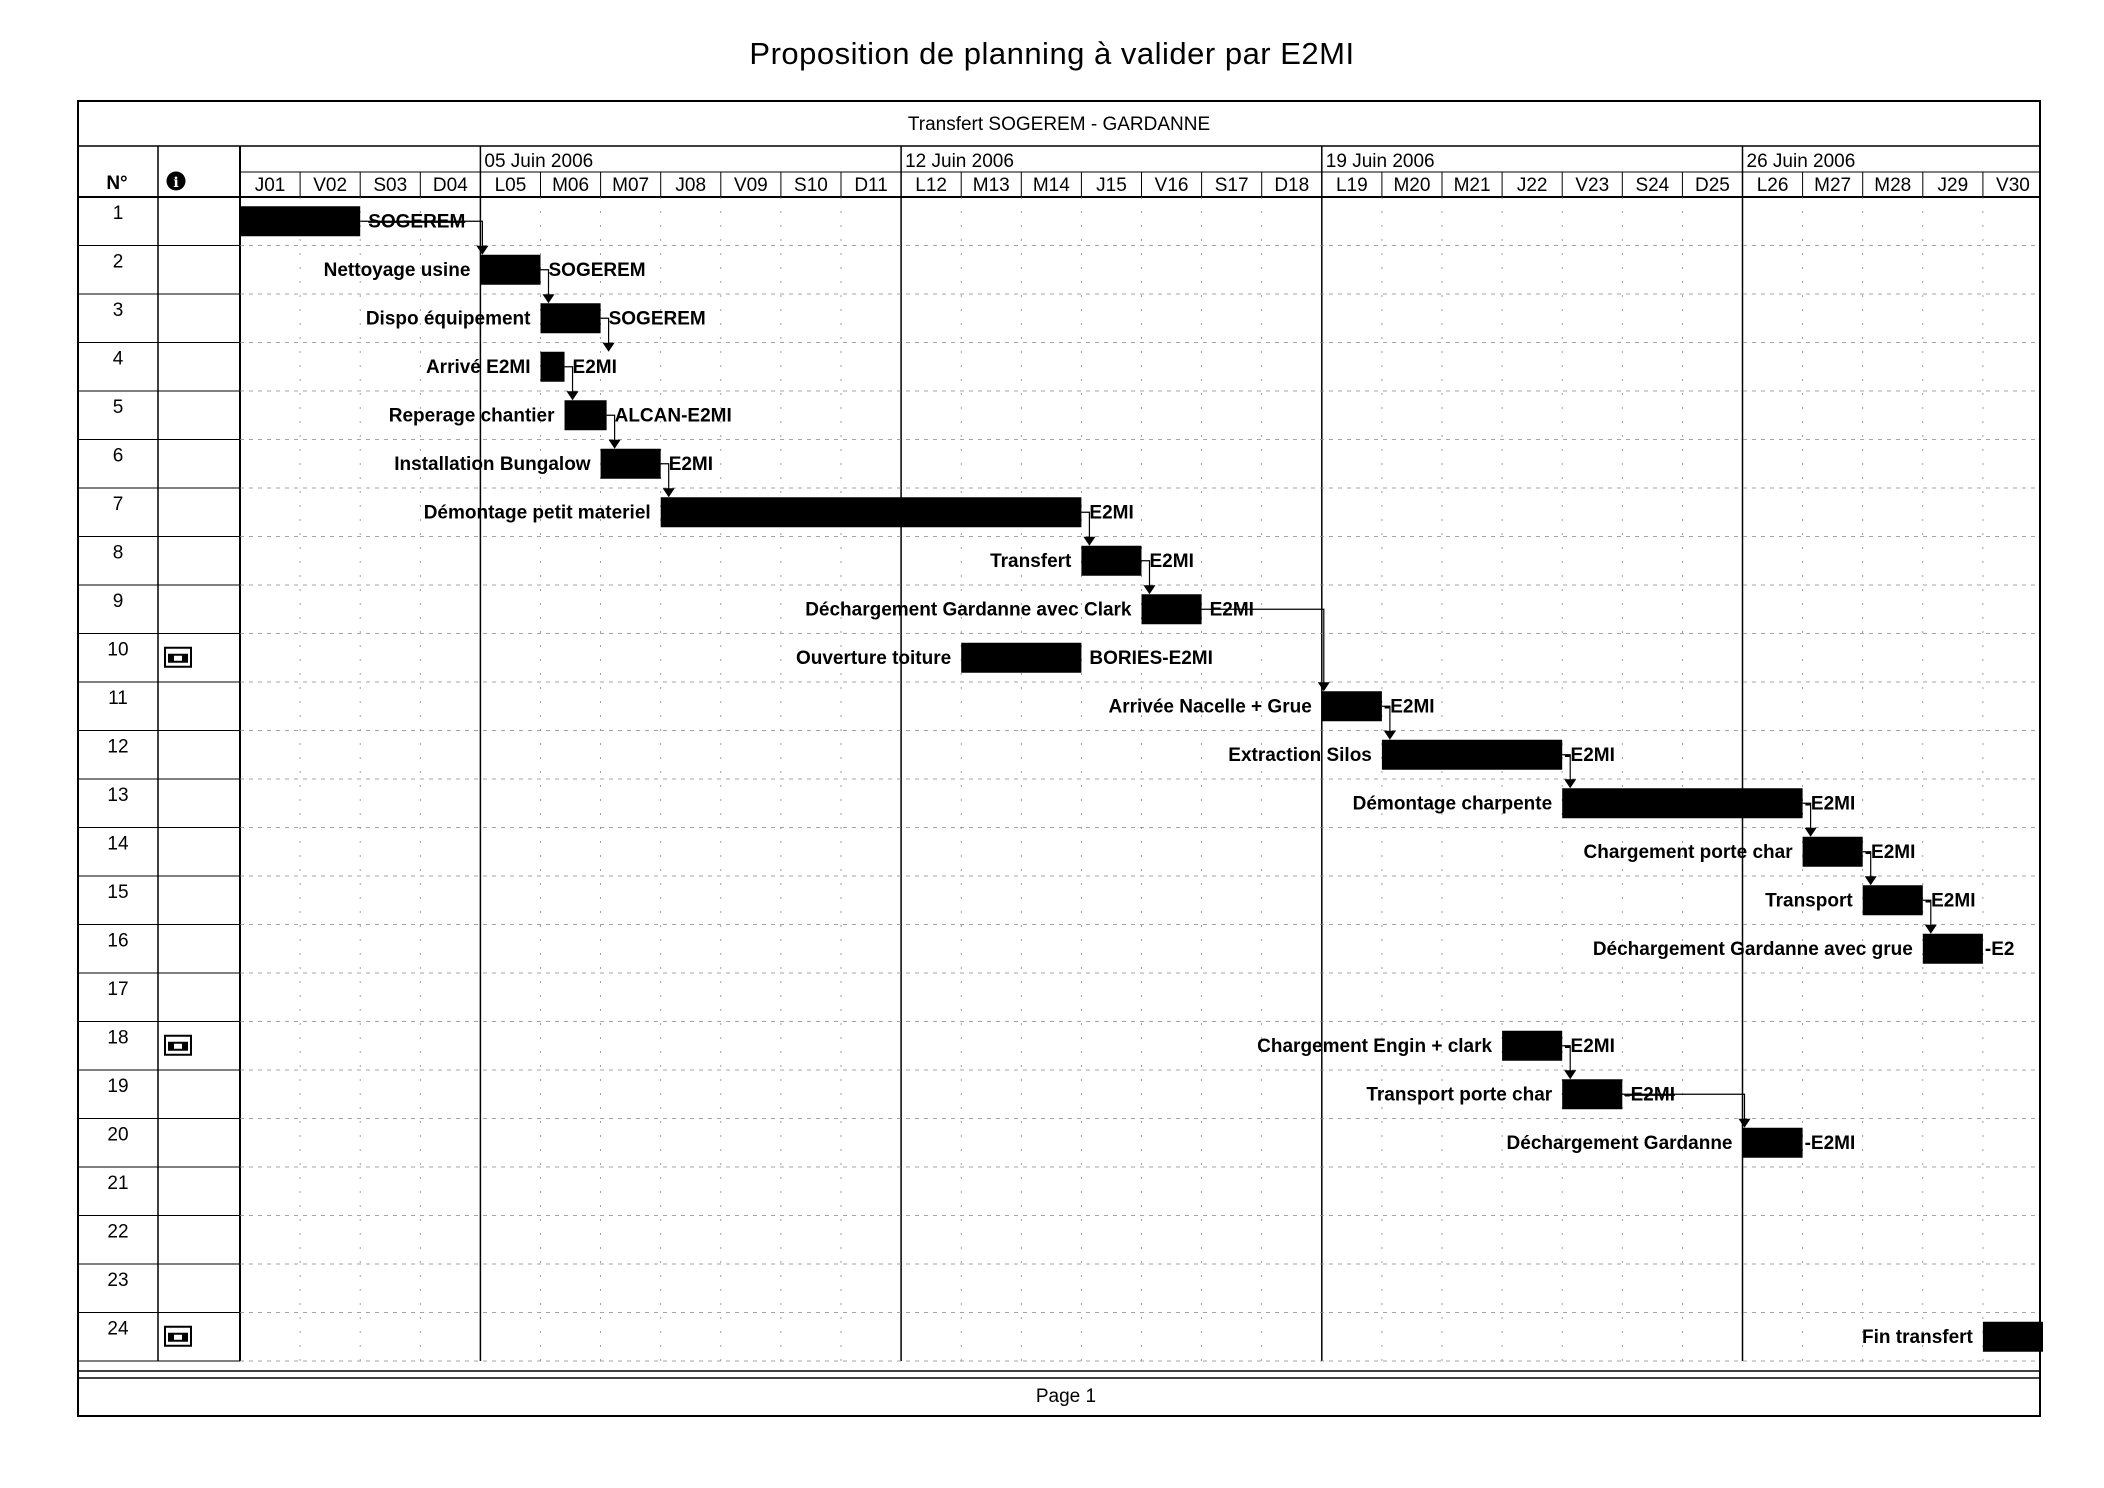  I want to click on task-name: Installation Bungalow, so click(492, 464).